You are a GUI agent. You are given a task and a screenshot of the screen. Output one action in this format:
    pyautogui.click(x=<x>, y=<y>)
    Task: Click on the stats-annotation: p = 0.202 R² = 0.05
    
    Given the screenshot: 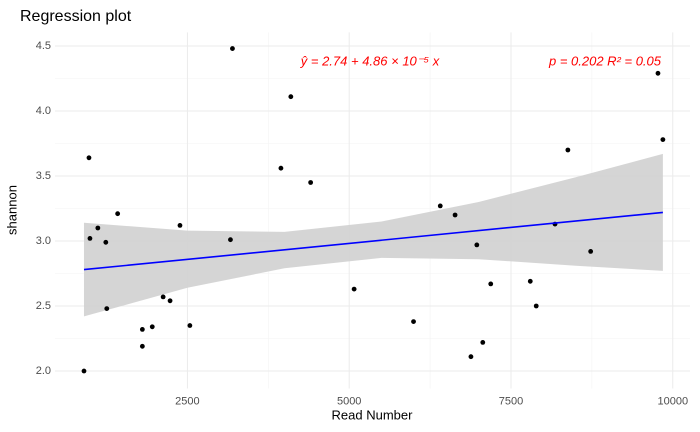 What is the action you would take?
    pyautogui.click(x=605, y=60)
    